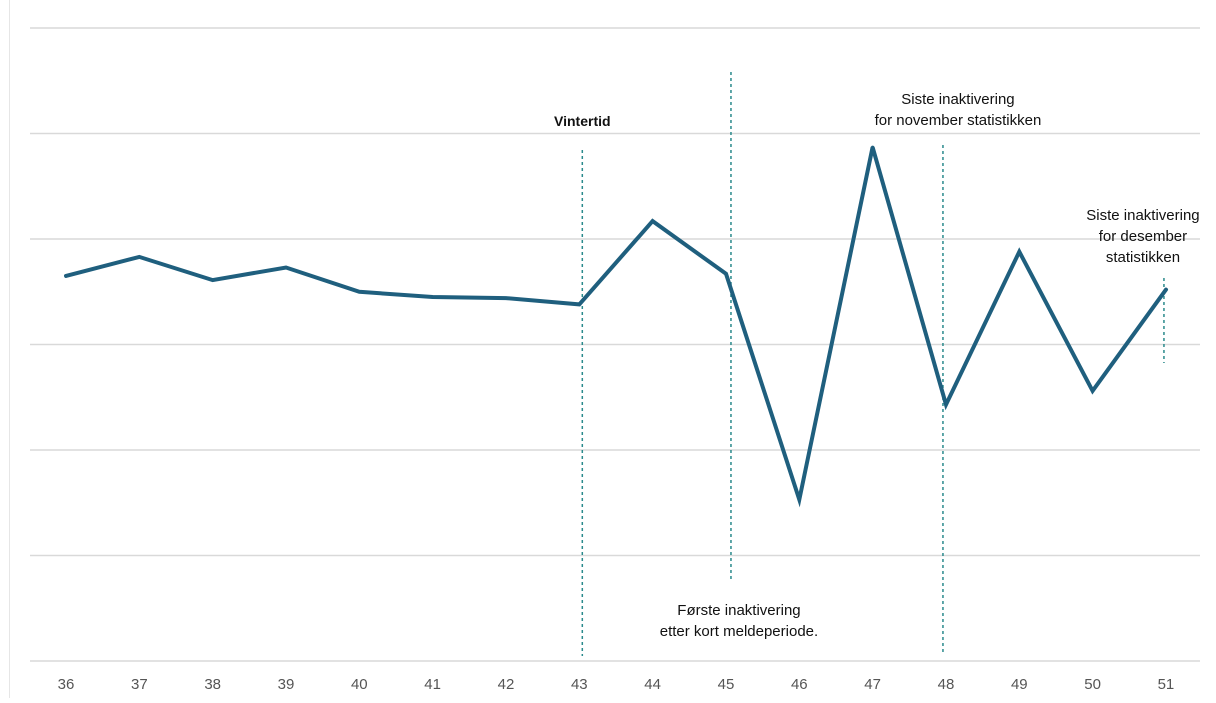 Image resolution: width=1216 pixels, height=703 pixels. What do you see at coordinates (652, 684) in the screenshot?
I see `x-tick-label: 44` at bounding box center [652, 684].